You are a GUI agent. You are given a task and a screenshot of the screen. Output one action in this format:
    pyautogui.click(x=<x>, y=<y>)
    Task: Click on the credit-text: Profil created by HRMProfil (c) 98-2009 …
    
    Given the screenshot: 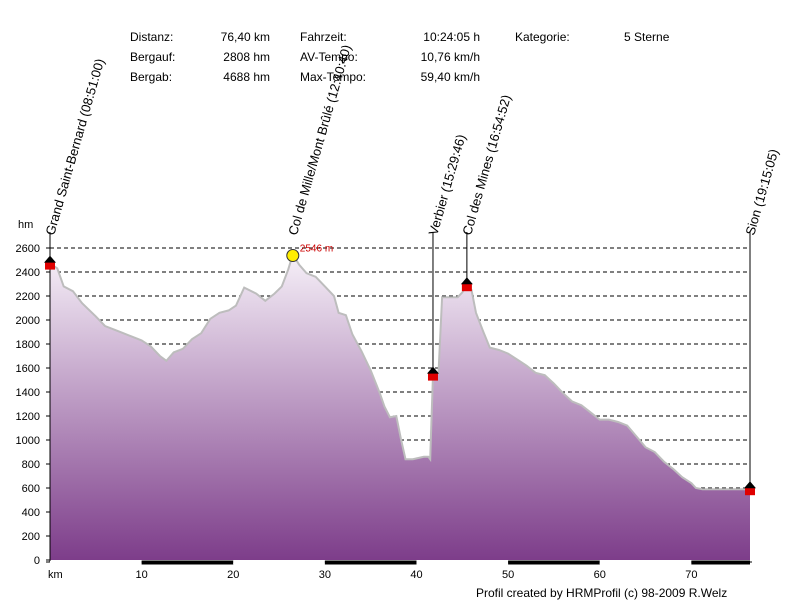 What is the action you would take?
    pyautogui.click(x=602, y=593)
    